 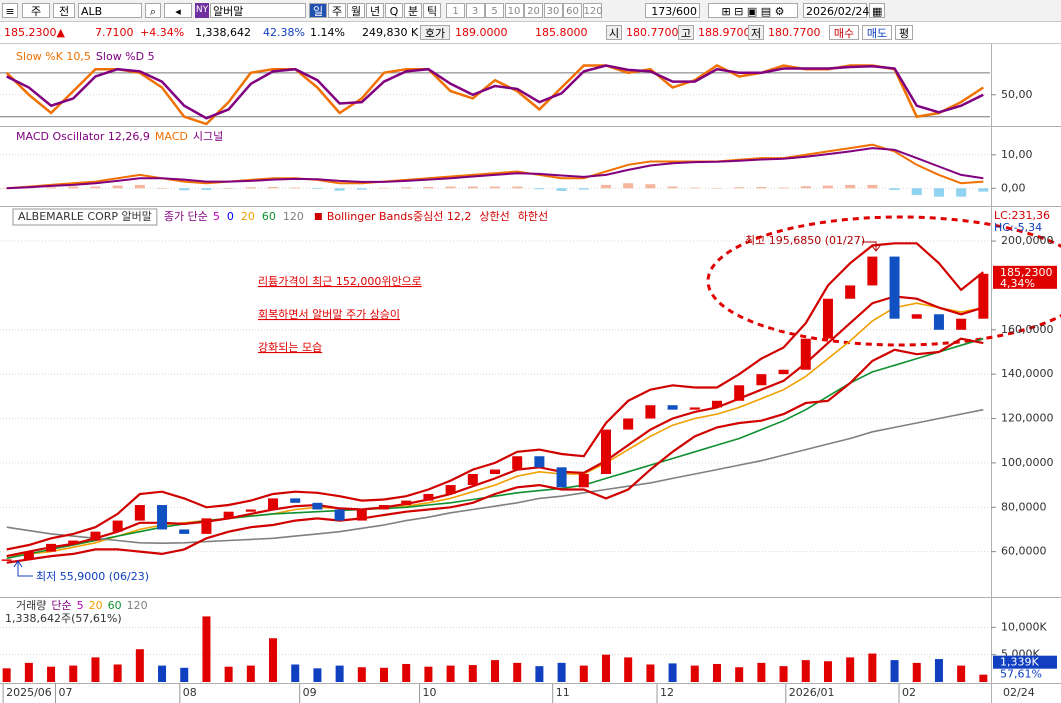 What do you see at coordinates (394, 10) in the screenshot?
I see `toolbar-button: Q` at bounding box center [394, 10].